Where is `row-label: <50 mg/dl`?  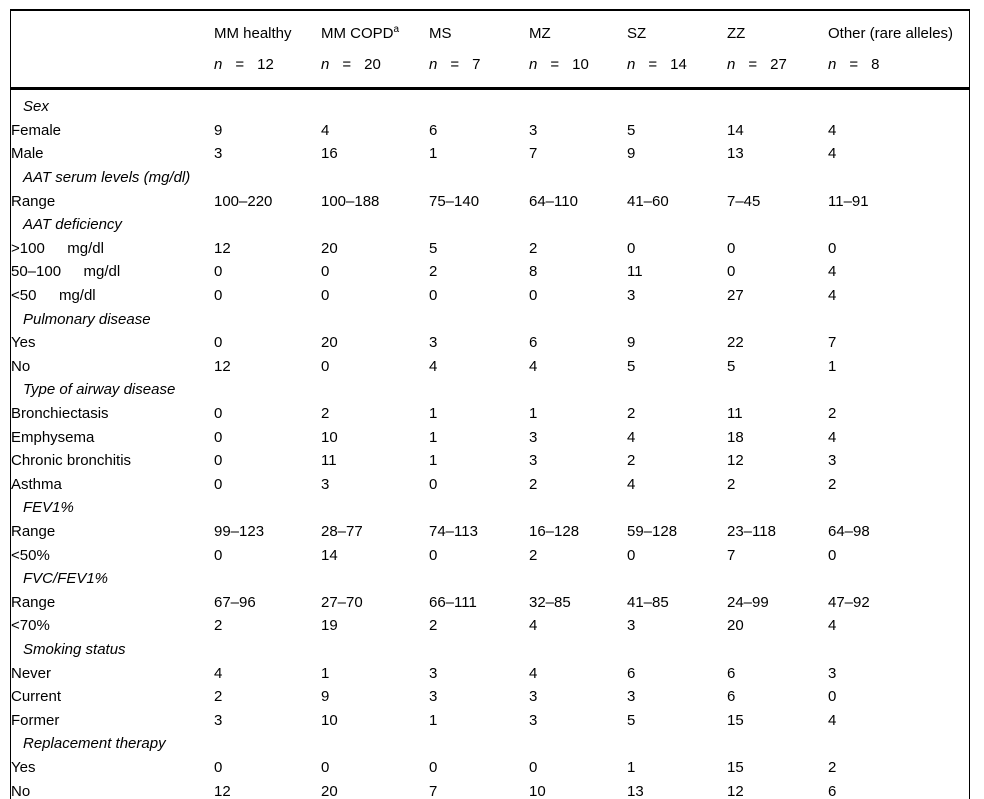 row-label: <50 mg/dl is located at coordinates (53, 296).